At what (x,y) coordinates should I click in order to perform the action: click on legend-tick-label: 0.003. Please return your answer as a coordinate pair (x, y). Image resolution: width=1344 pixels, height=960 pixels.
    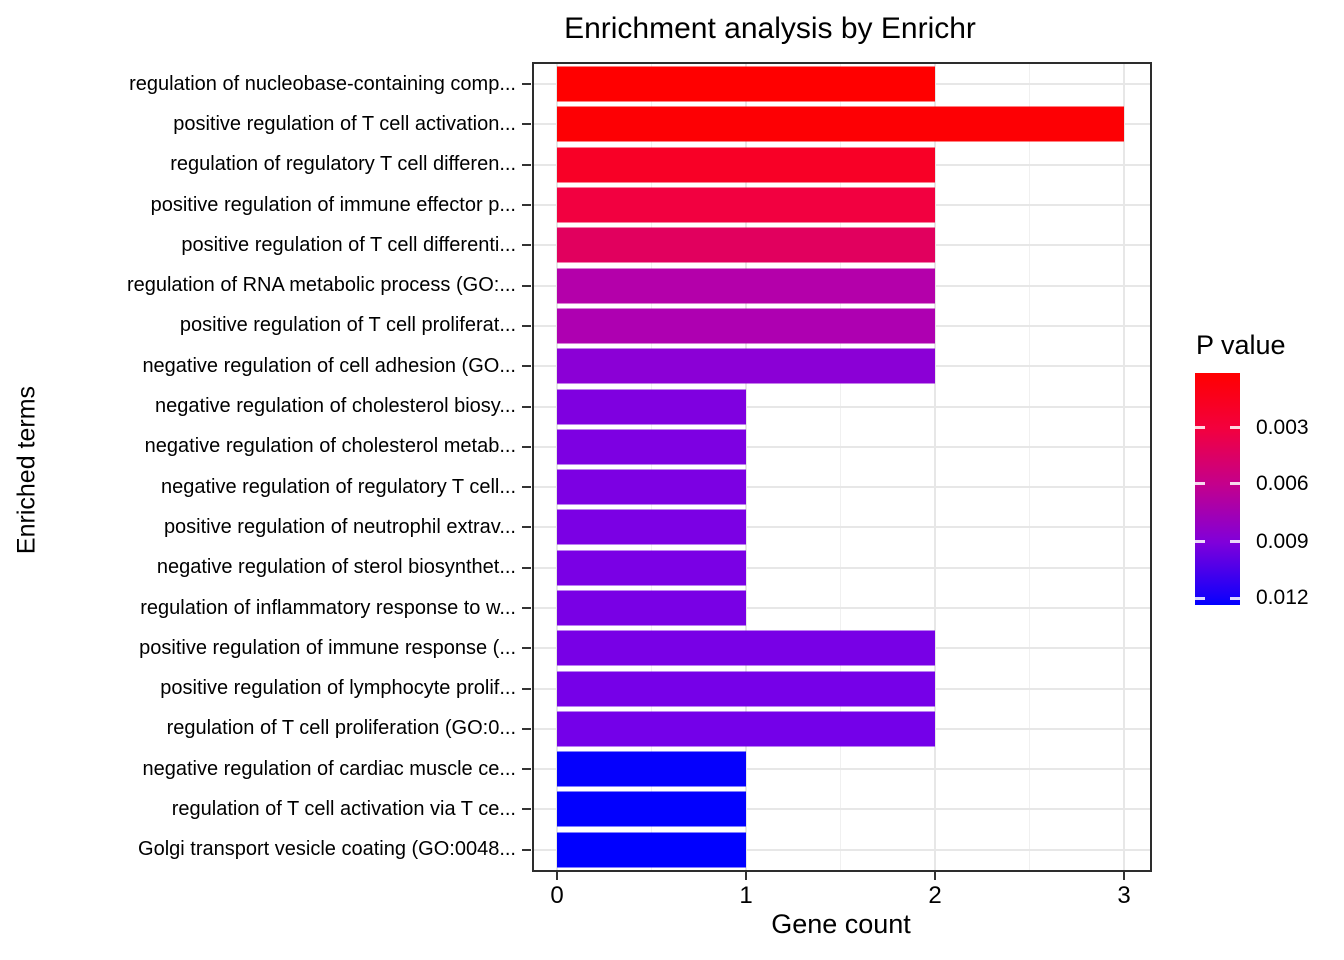
    Looking at the image, I should click on (1282, 427).